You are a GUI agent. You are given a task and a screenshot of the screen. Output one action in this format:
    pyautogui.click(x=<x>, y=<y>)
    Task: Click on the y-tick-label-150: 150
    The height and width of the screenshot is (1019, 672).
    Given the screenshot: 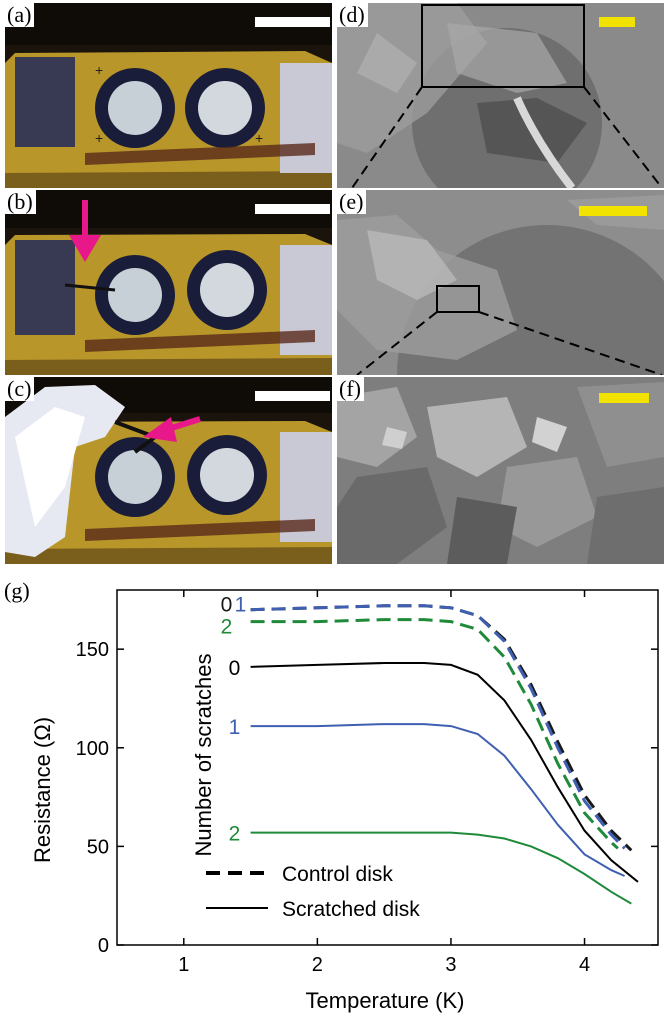 What is the action you would take?
    pyautogui.click(x=92, y=650)
    